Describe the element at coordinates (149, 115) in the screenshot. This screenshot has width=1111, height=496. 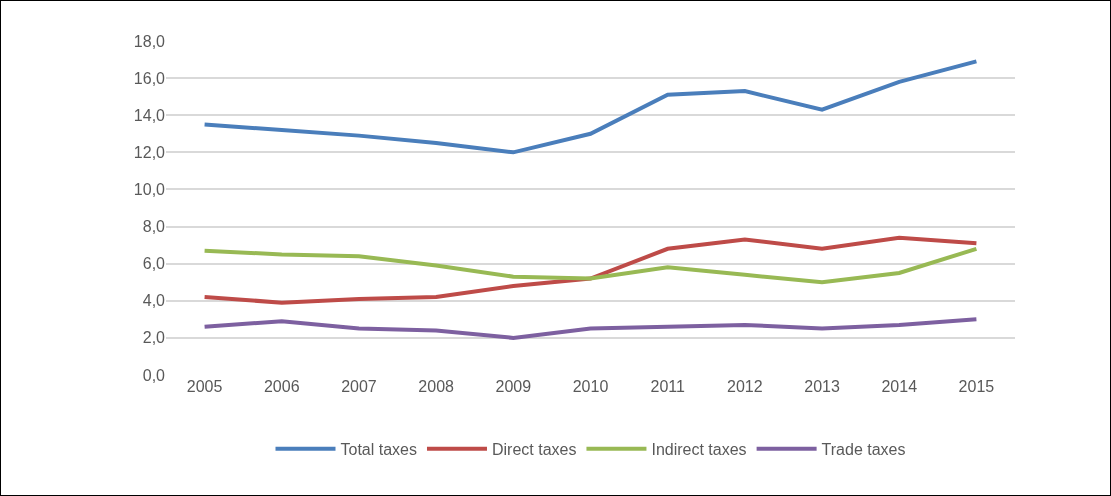
I see `y-tick-label: 14,0` at that location.